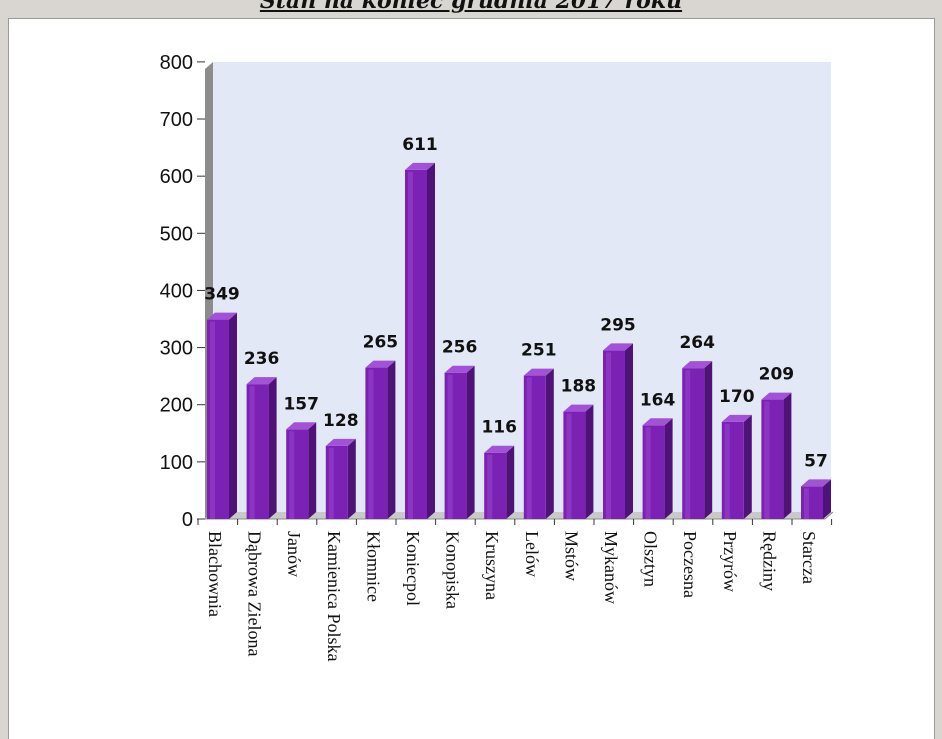 The width and height of the screenshot is (942, 739). I want to click on data-label: 256, so click(460, 348).